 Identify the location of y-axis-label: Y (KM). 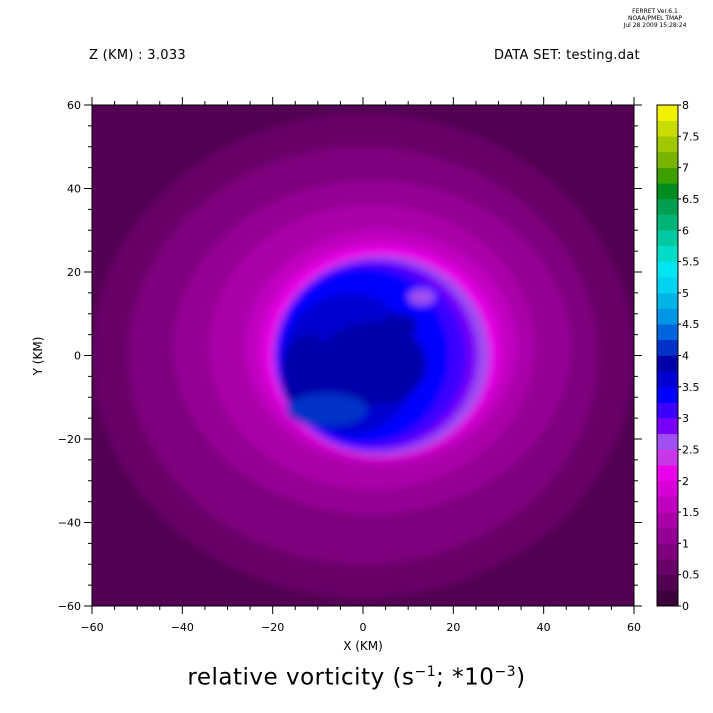
(38, 357).